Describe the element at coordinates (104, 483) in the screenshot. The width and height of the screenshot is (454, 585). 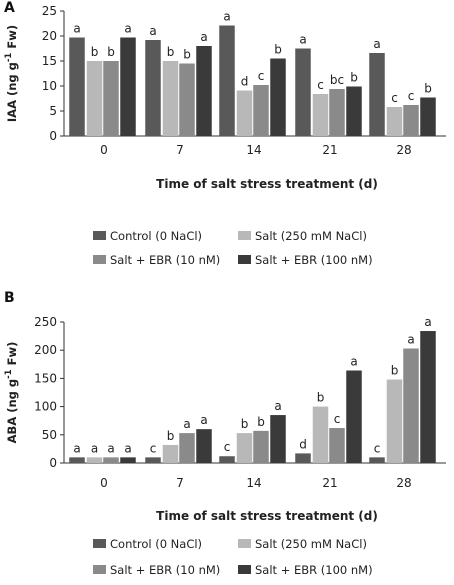
I see `x-tick-label: 0` at that location.